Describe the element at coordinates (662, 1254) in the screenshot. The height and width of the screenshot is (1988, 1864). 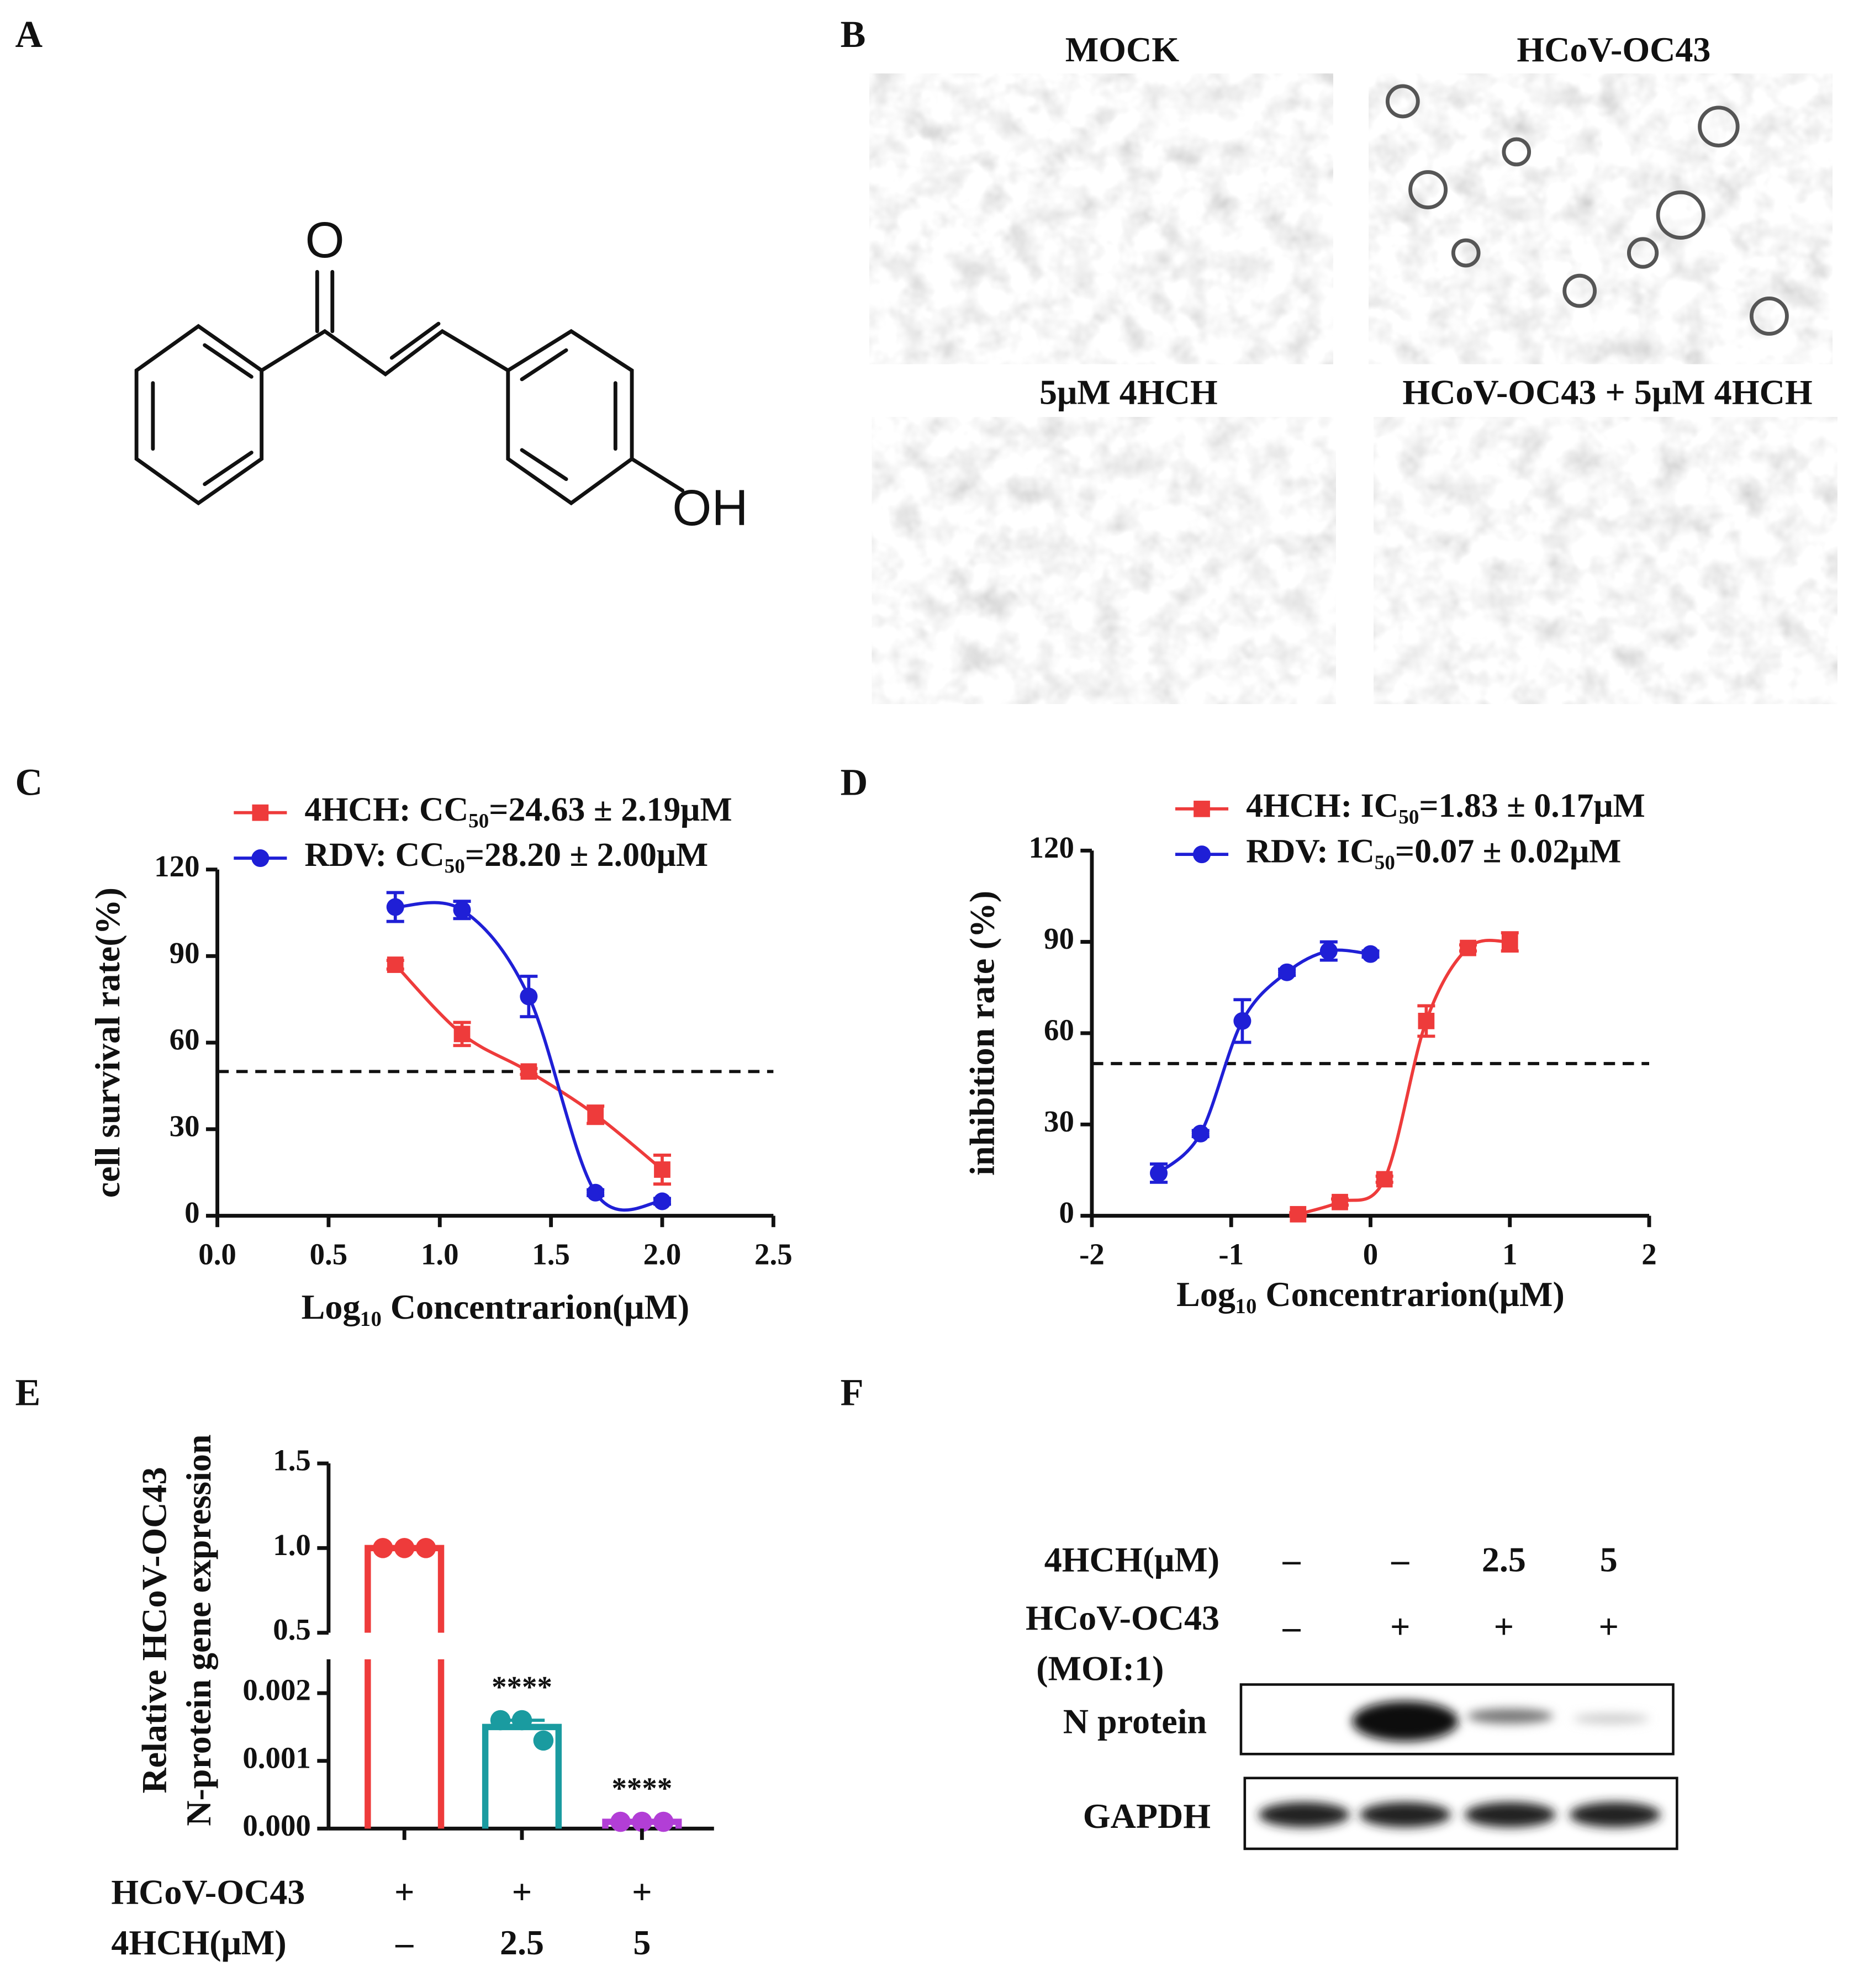
I see `x-tick-label: 2.0` at that location.